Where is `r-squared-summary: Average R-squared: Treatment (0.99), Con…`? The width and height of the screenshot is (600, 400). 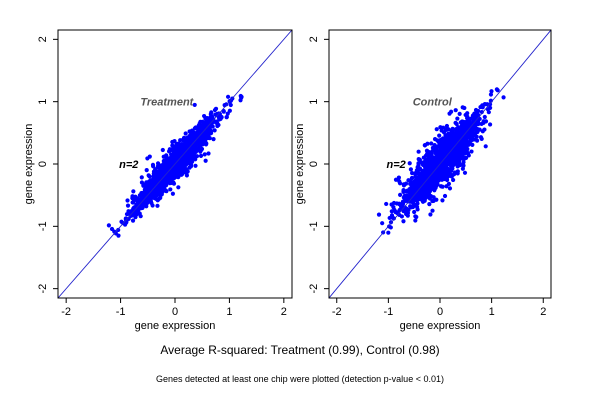 r-squared-summary: Average R-squared: Treatment (0.99), Con… is located at coordinates (300, 350).